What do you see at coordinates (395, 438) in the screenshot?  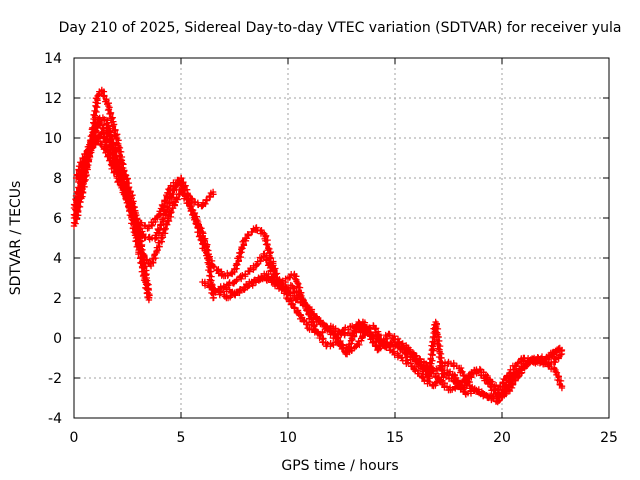 I see `x-tick-label: 15` at bounding box center [395, 438].